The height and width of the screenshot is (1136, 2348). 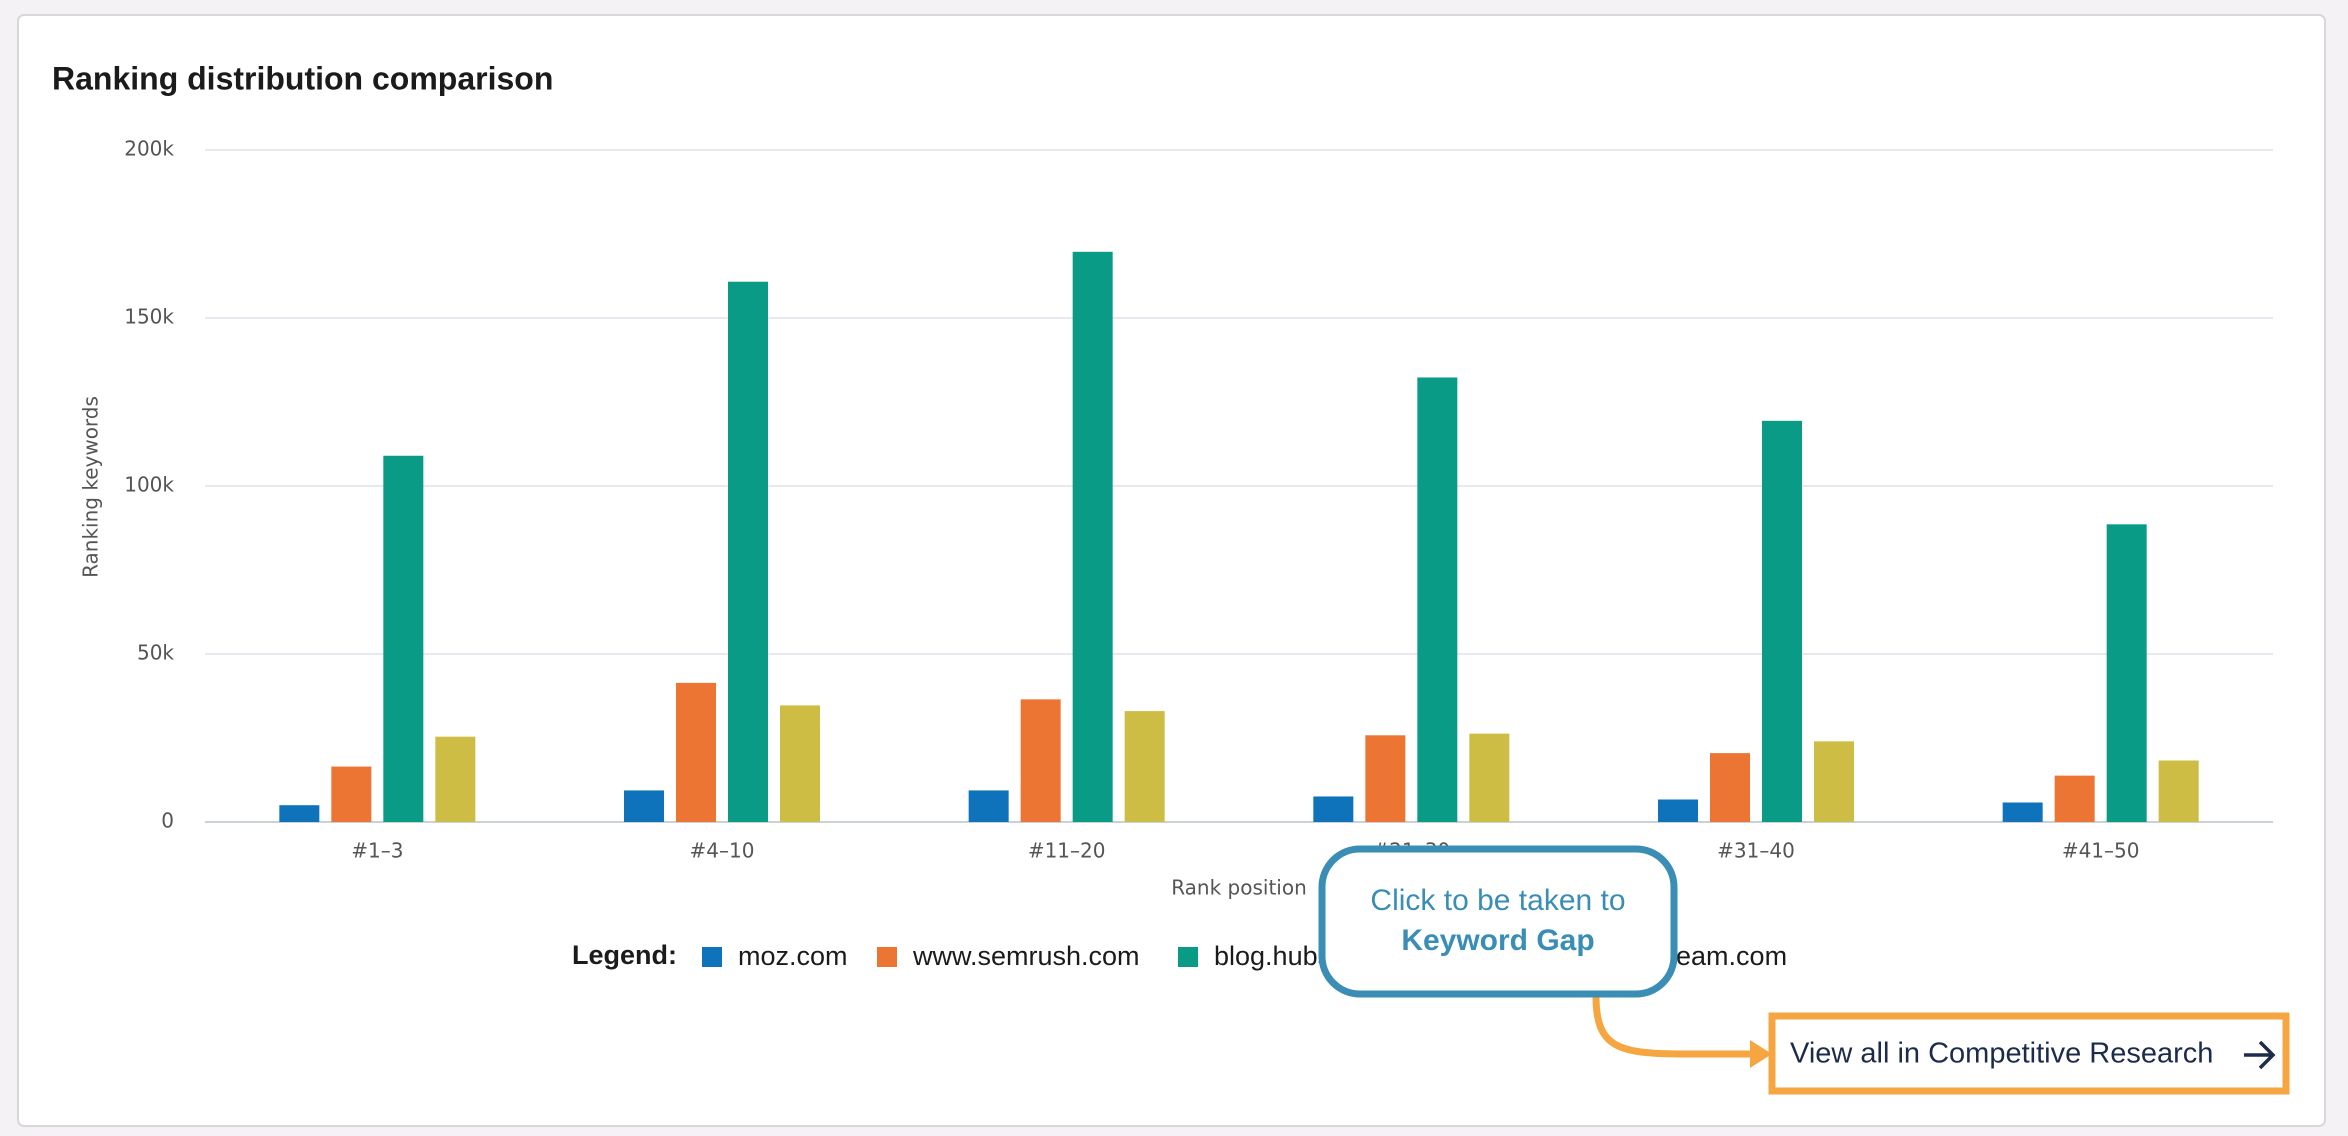 What do you see at coordinates (1673, 1026) in the screenshot?
I see `callout-arrow` at bounding box center [1673, 1026].